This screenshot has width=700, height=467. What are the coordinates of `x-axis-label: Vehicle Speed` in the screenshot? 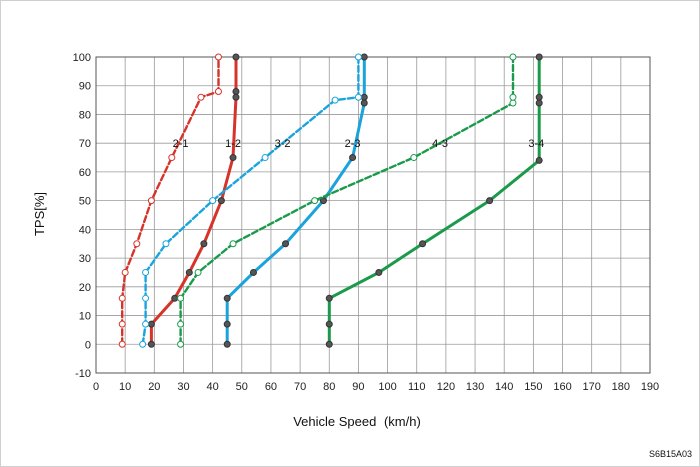 It's located at (334, 421).